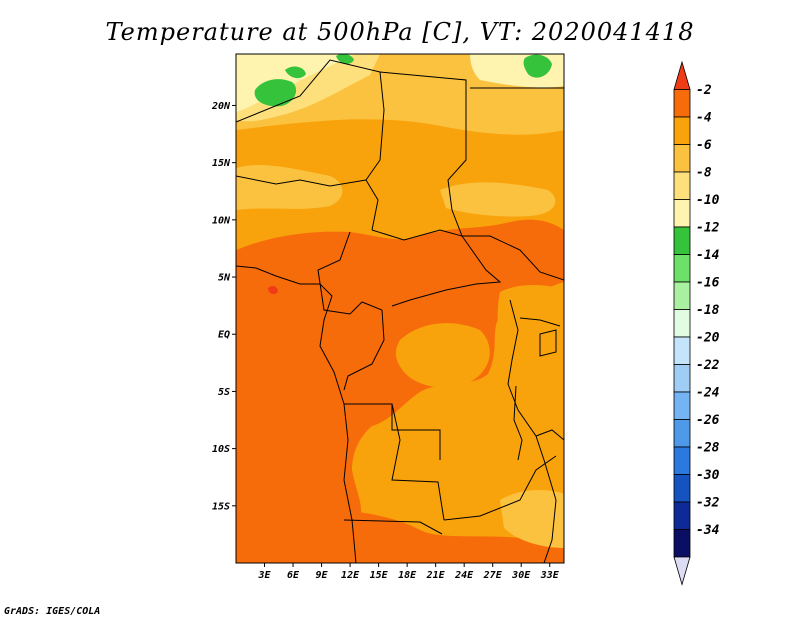 The image size is (800, 618). What do you see at coordinates (221, 506) in the screenshot?
I see `lat-tick-label: 15S` at bounding box center [221, 506].